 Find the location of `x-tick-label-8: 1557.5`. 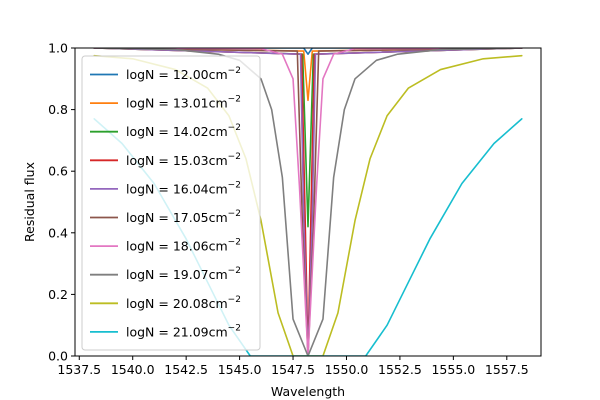

x-tick-label-8: 1557.5 is located at coordinates (507, 369).